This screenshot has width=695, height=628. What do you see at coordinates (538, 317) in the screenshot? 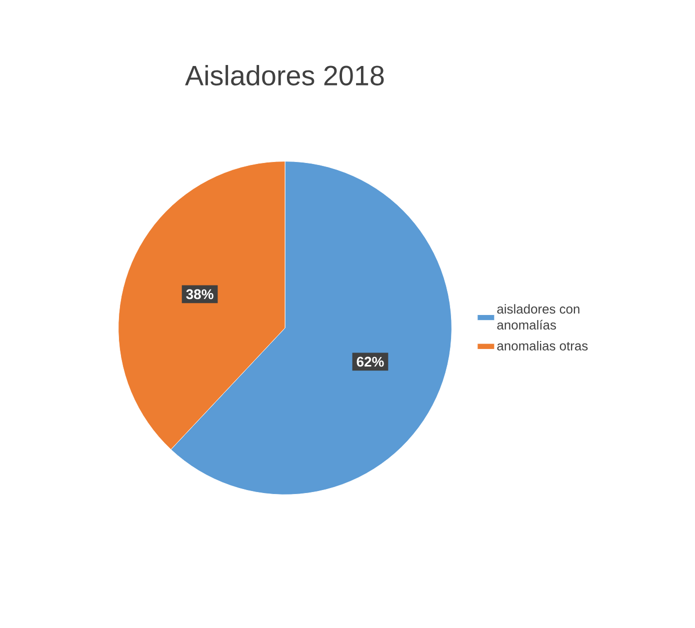
I see `legend-label: aisladores con anomalías` at bounding box center [538, 317].